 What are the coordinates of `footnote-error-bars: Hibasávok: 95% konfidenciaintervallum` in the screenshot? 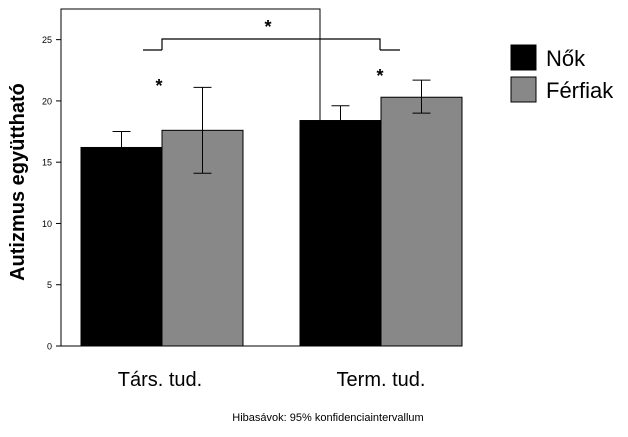 It's located at (327, 418).